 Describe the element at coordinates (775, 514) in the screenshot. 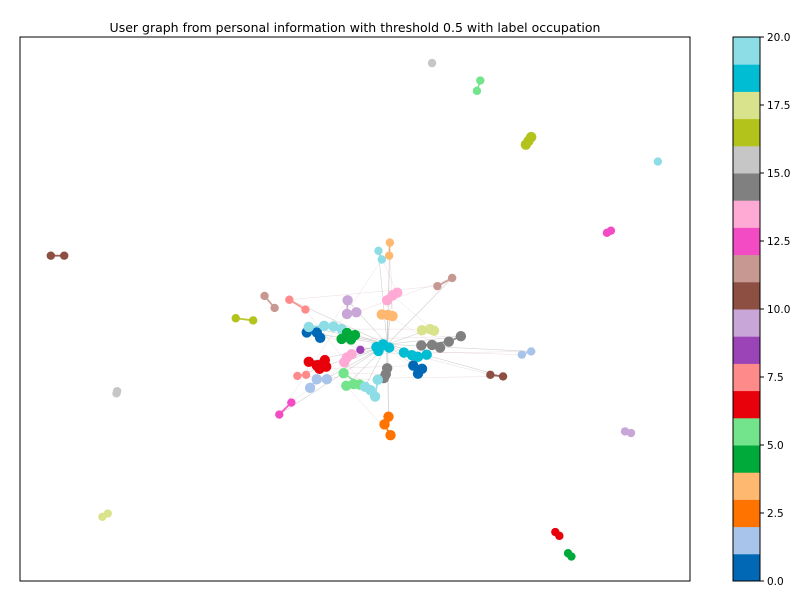

I see `colorbar-tick-label-2.5: 2.5` at that location.